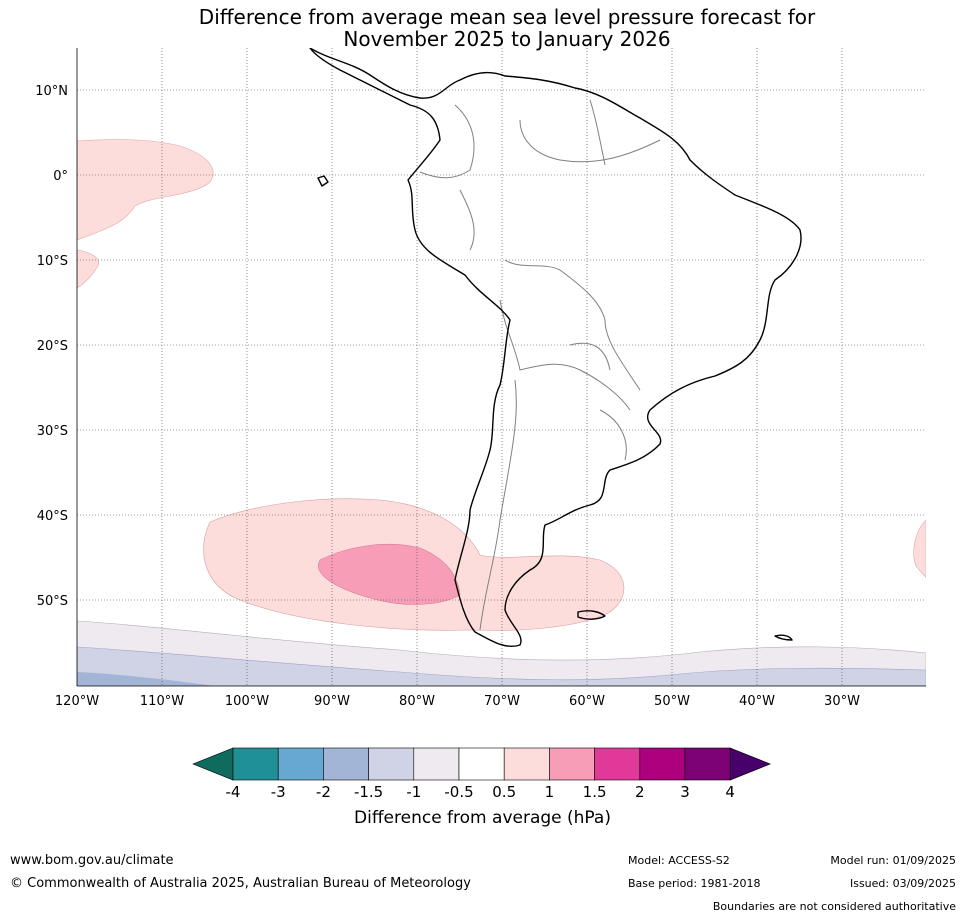 This screenshot has height=919, width=965. What do you see at coordinates (323, 792) in the screenshot?
I see `colorbar-tick-label: -2` at bounding box center [323, 792].